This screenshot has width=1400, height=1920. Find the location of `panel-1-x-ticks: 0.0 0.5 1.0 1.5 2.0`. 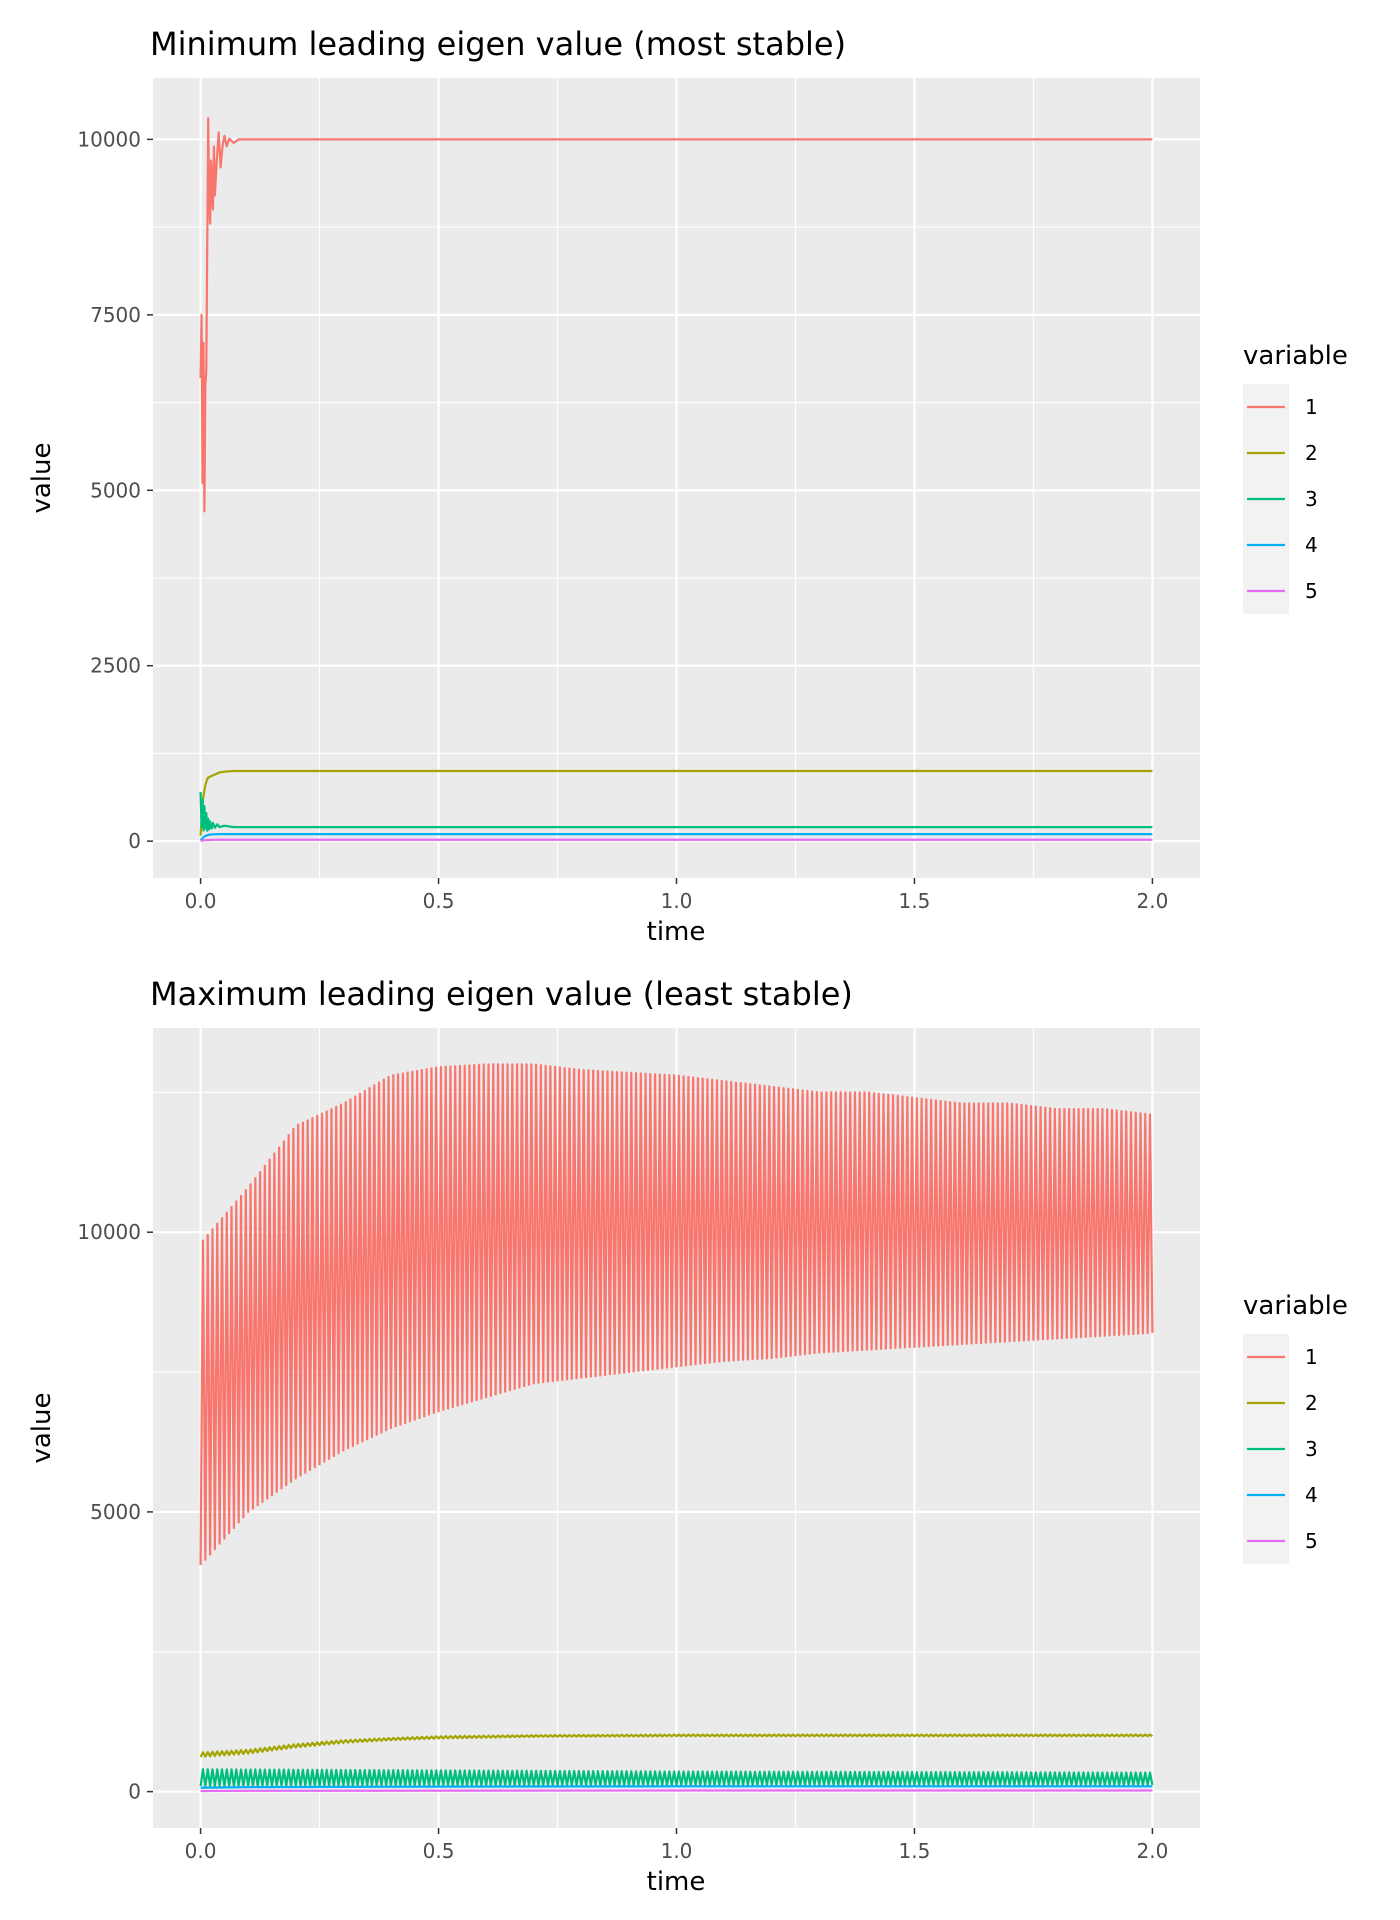

panel-1-x-ticks: 0.0 0.5 1.0 1.5 2.0 is located at coordinates (677, 895).